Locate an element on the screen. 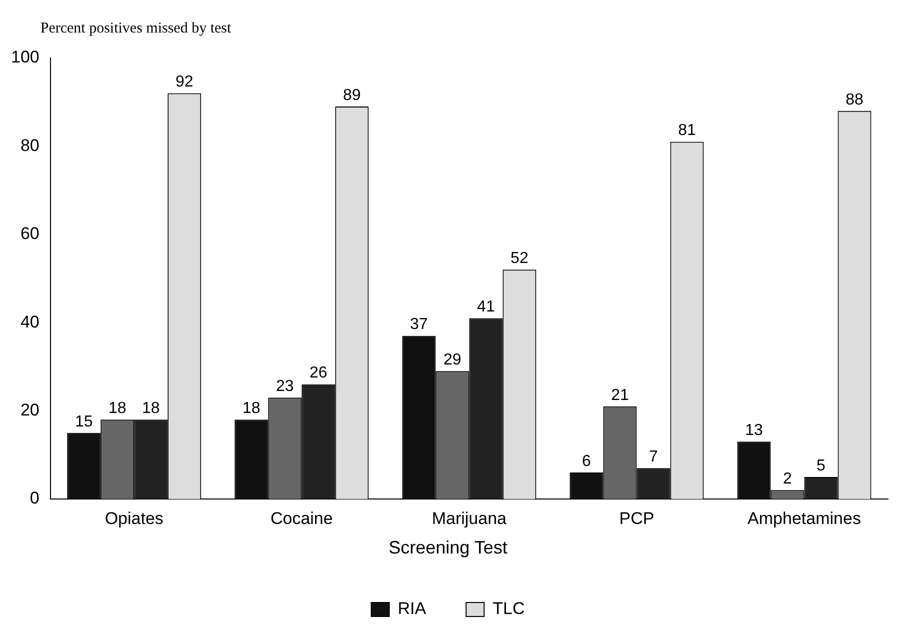  y-axis-title: Percent positives missed by test is located at coordinates (136, 28).